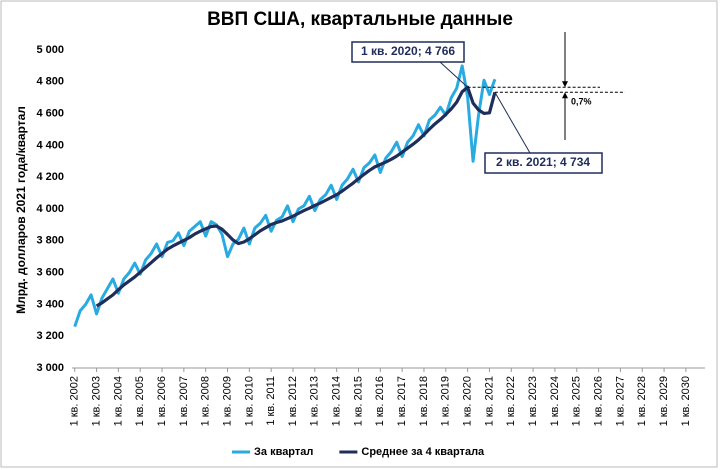  Describe the element at coordinates (380, 401) in the screenshot. I see `x-tick-label: 1 кв. 2016` at that location.